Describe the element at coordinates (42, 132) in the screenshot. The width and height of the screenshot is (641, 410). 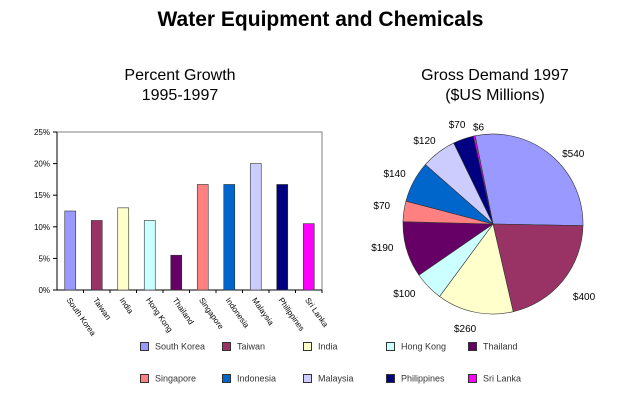
I see `y-tick-label: 25%` at that location.